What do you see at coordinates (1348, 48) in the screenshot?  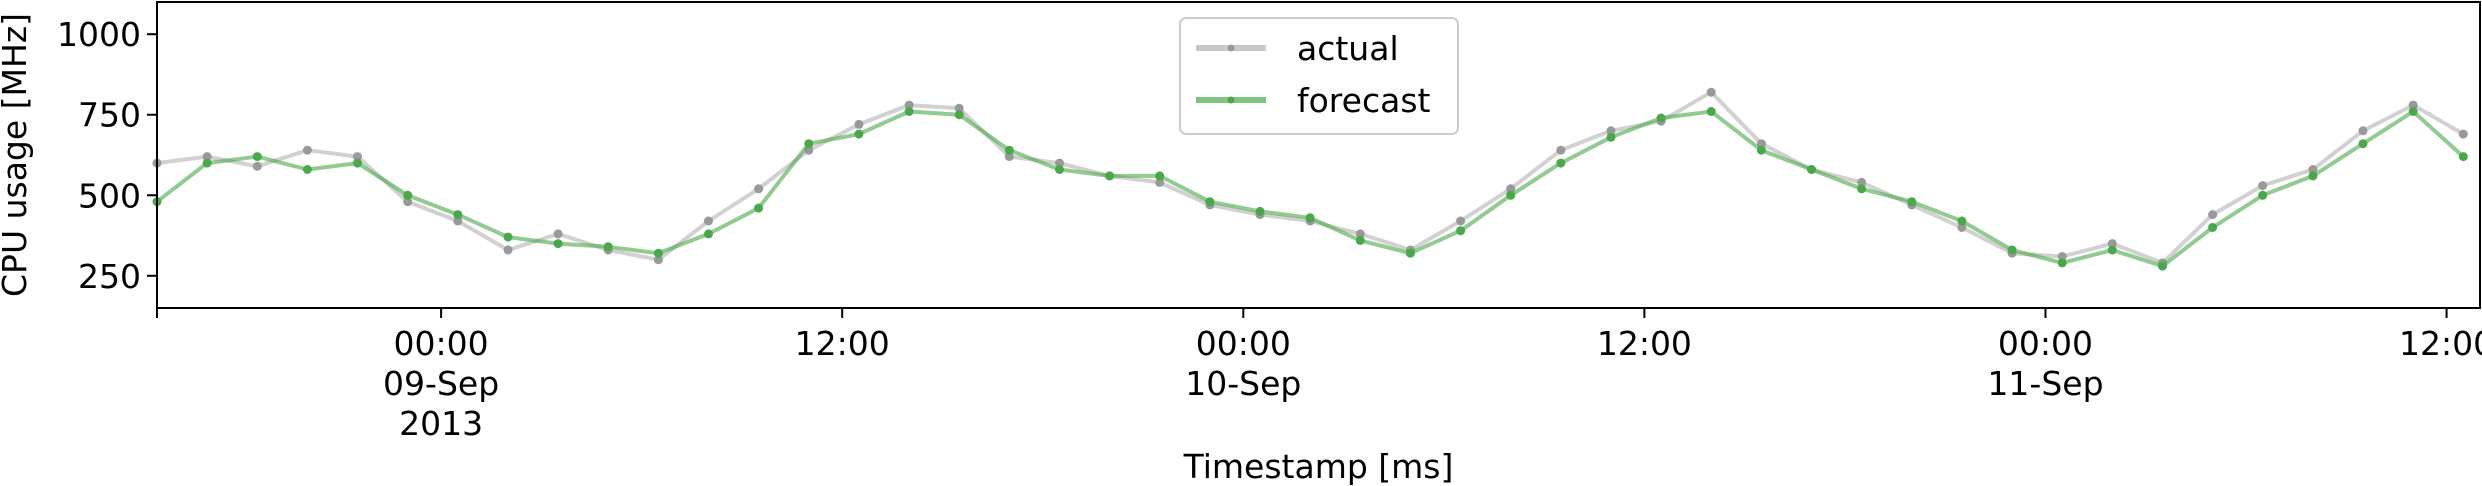 I see `legend-label-actual: actual` at bounding box center [1348, 48].